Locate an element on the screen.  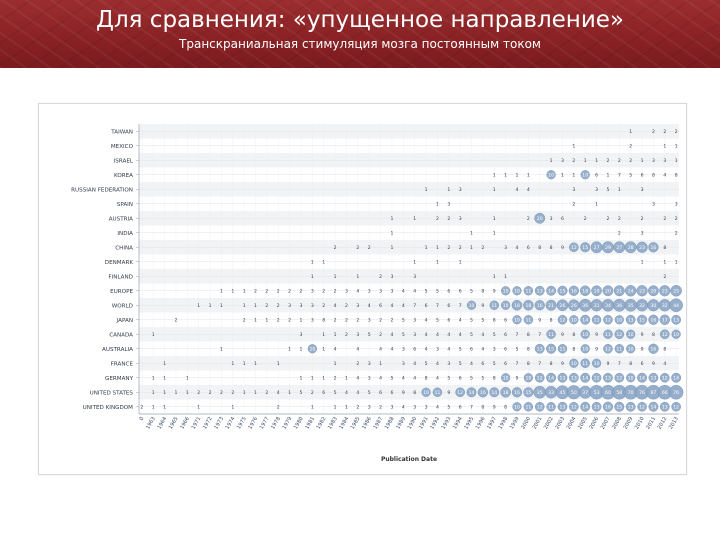
data-label: 26 is located at coordinates (563, 306).